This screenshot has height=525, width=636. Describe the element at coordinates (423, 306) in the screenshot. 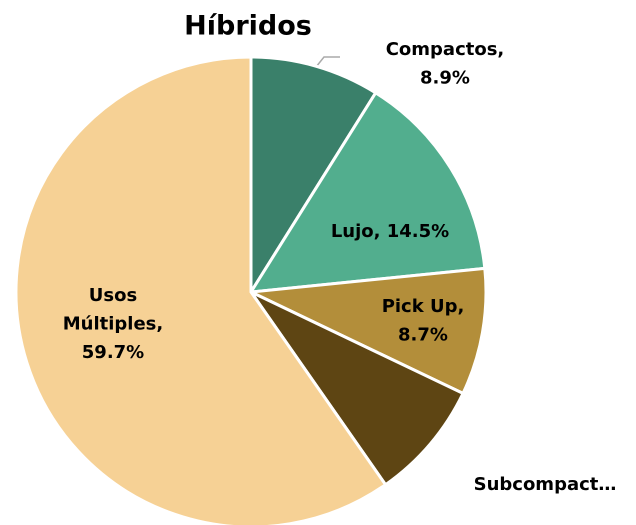

I see `data-label: Pick Up,` at that location.